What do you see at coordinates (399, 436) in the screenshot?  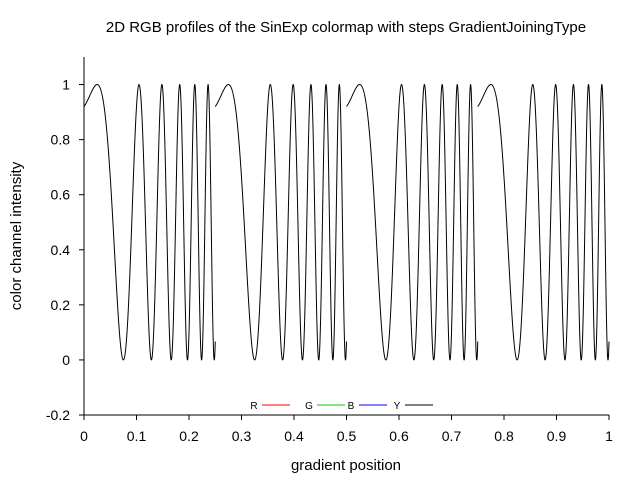 I see `x-tick-label: 0.6` at bounding box center [399, 436].